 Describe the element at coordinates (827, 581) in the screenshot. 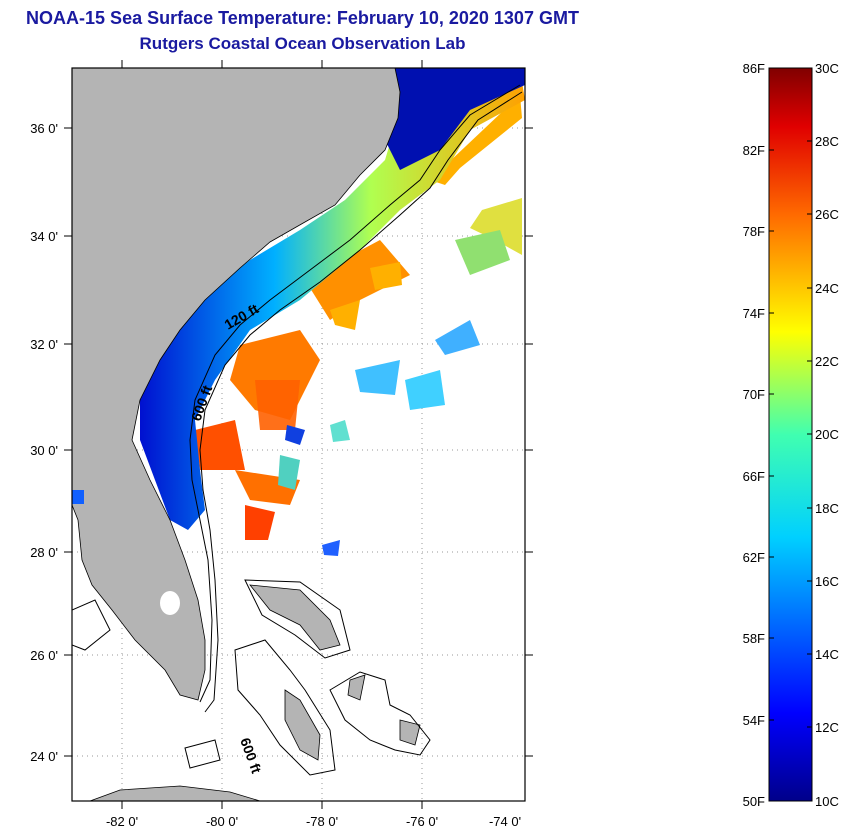

I see `colorbar-c-16: 16C` at that location.